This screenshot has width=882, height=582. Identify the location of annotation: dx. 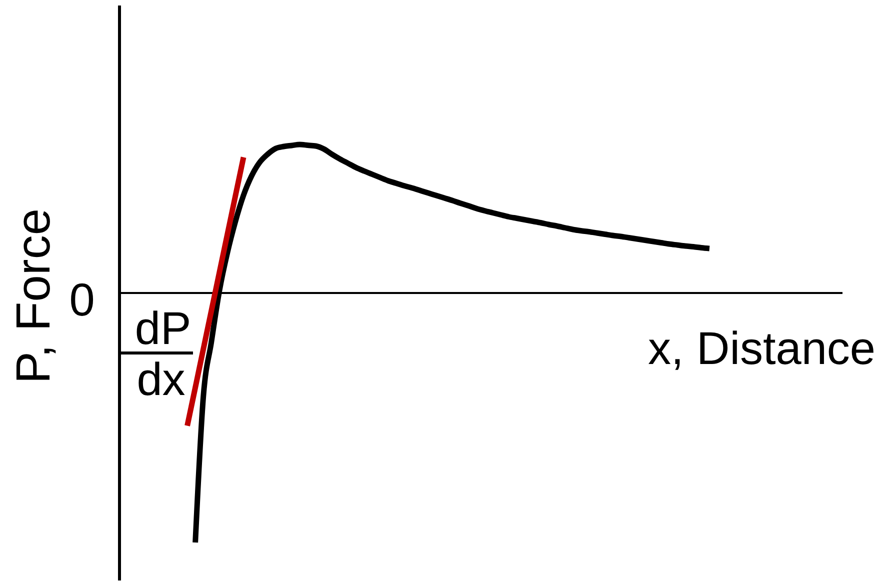
(161, 379).